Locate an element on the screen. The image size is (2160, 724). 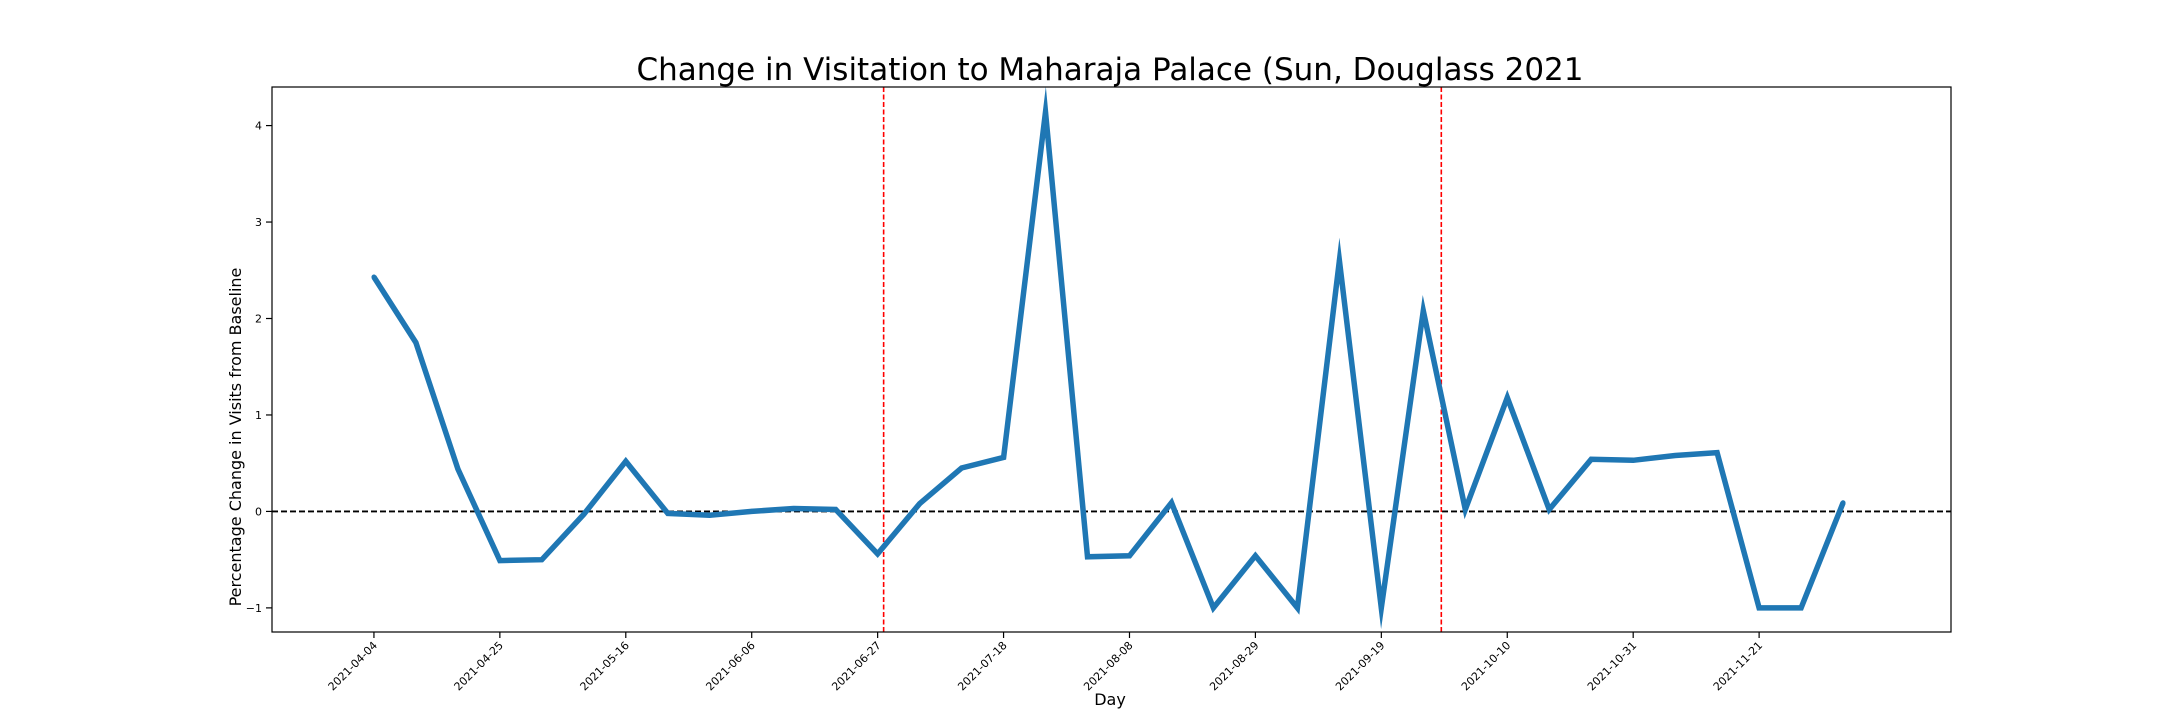
x-tick-label: 2021-04-04 is located at coordinates (353, 666).